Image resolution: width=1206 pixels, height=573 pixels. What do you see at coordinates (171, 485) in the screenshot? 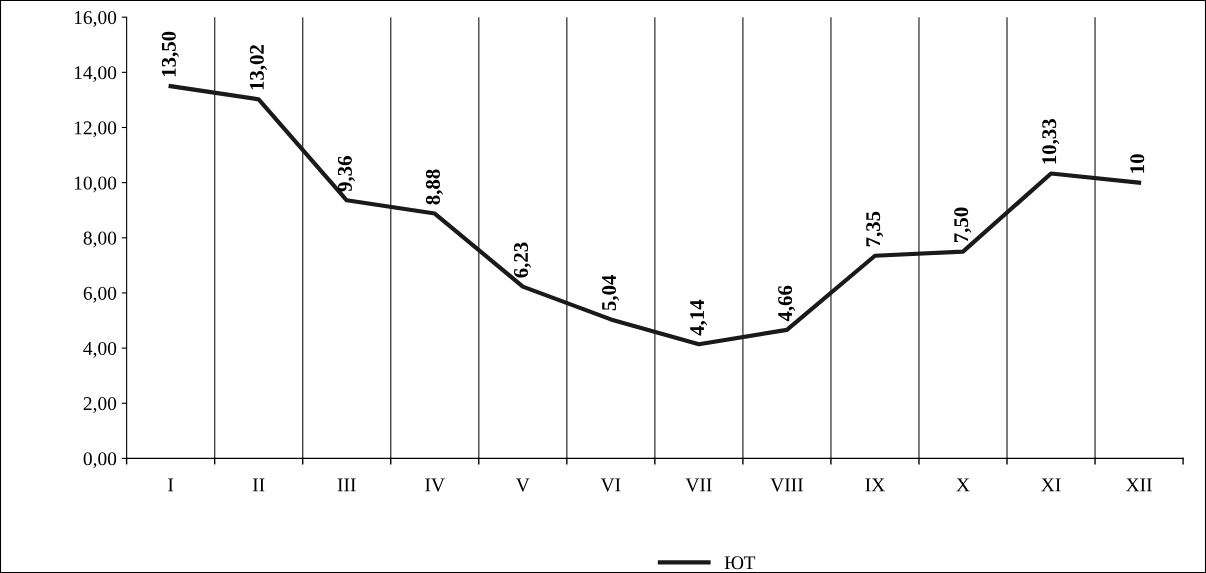
I see `x-tick-label: I` at bounding box center [171, 485].